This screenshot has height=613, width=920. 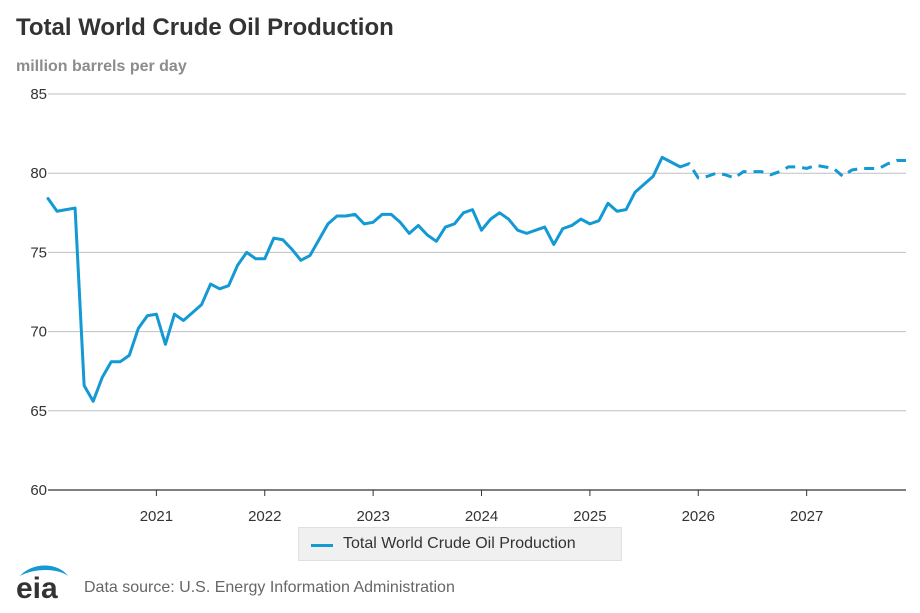 What do you see at coordinates (37, 587) in the screenshot?
I see `eia-logo-text: eia` at bounding box center [37, 587].